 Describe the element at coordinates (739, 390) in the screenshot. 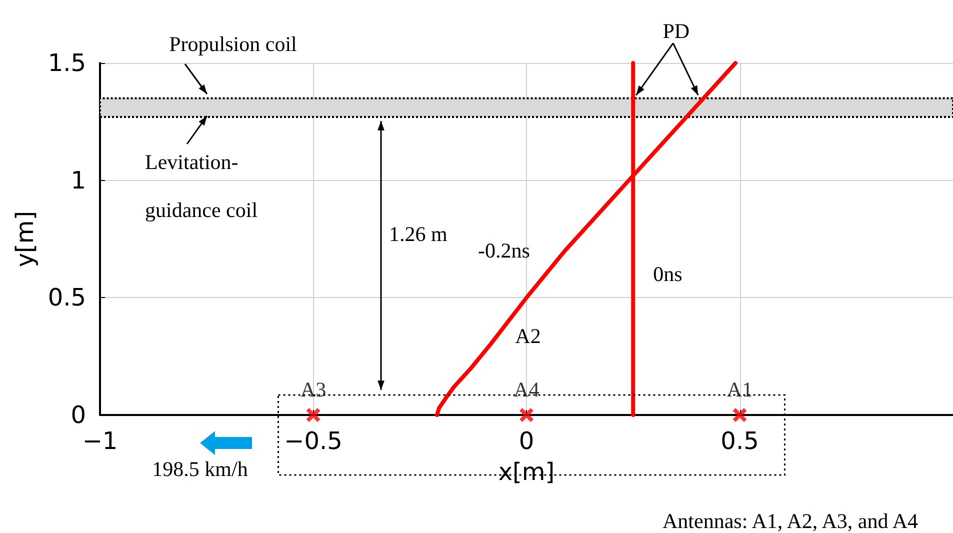

I see `data-label: A1` at that location.